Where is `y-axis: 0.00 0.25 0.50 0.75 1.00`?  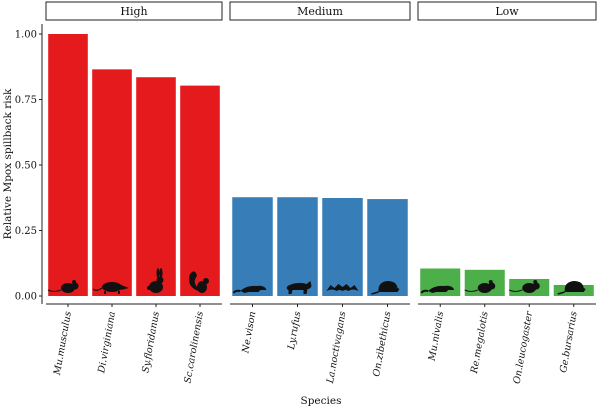 y-axis: 0.00 0.25 0.50 0.75 1.00 is located at coordinates (29, 164).